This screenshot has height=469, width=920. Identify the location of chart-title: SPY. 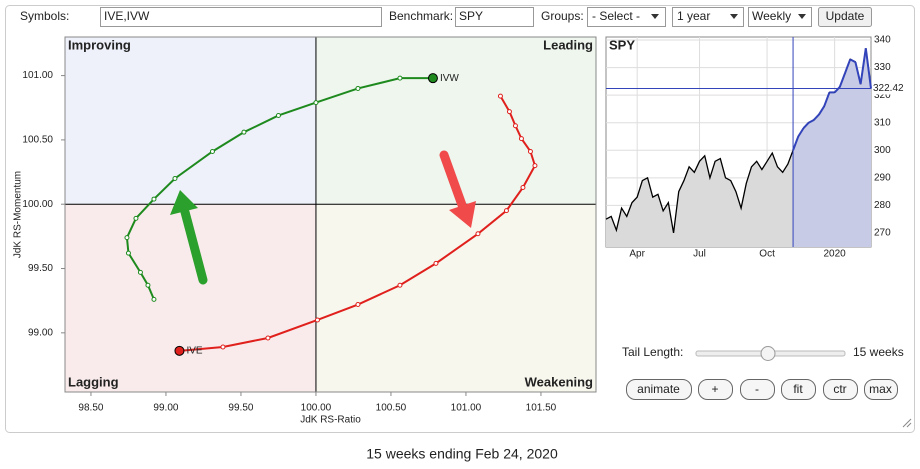
(622, 44).